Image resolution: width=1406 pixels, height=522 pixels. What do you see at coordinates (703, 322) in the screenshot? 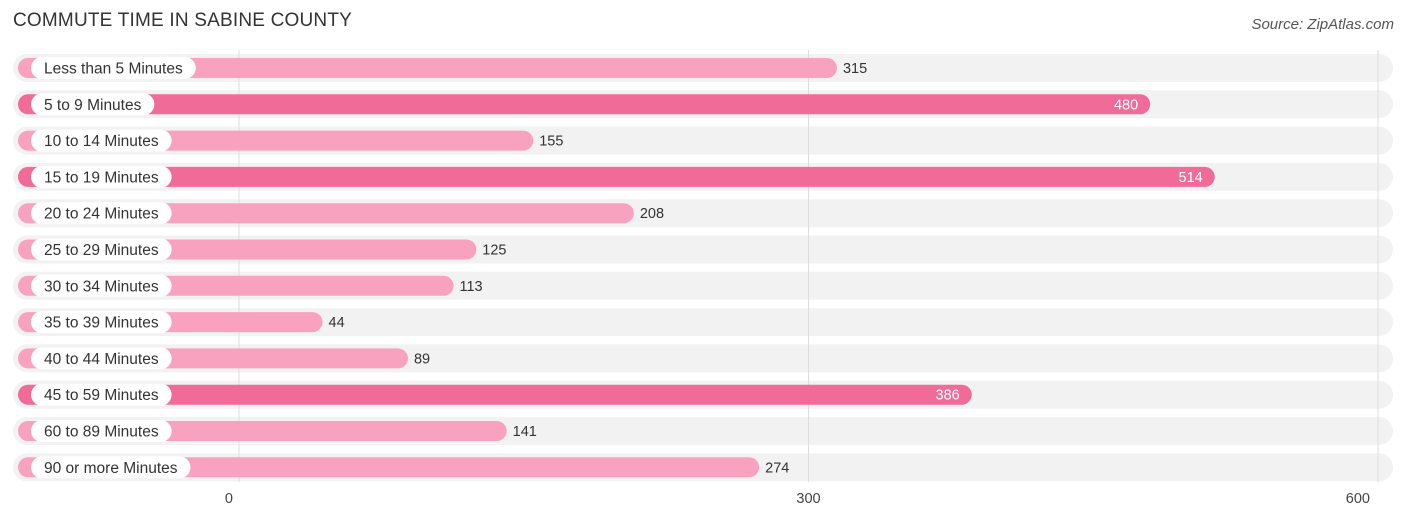
I see `row-background` at bounding box center [703, 322].